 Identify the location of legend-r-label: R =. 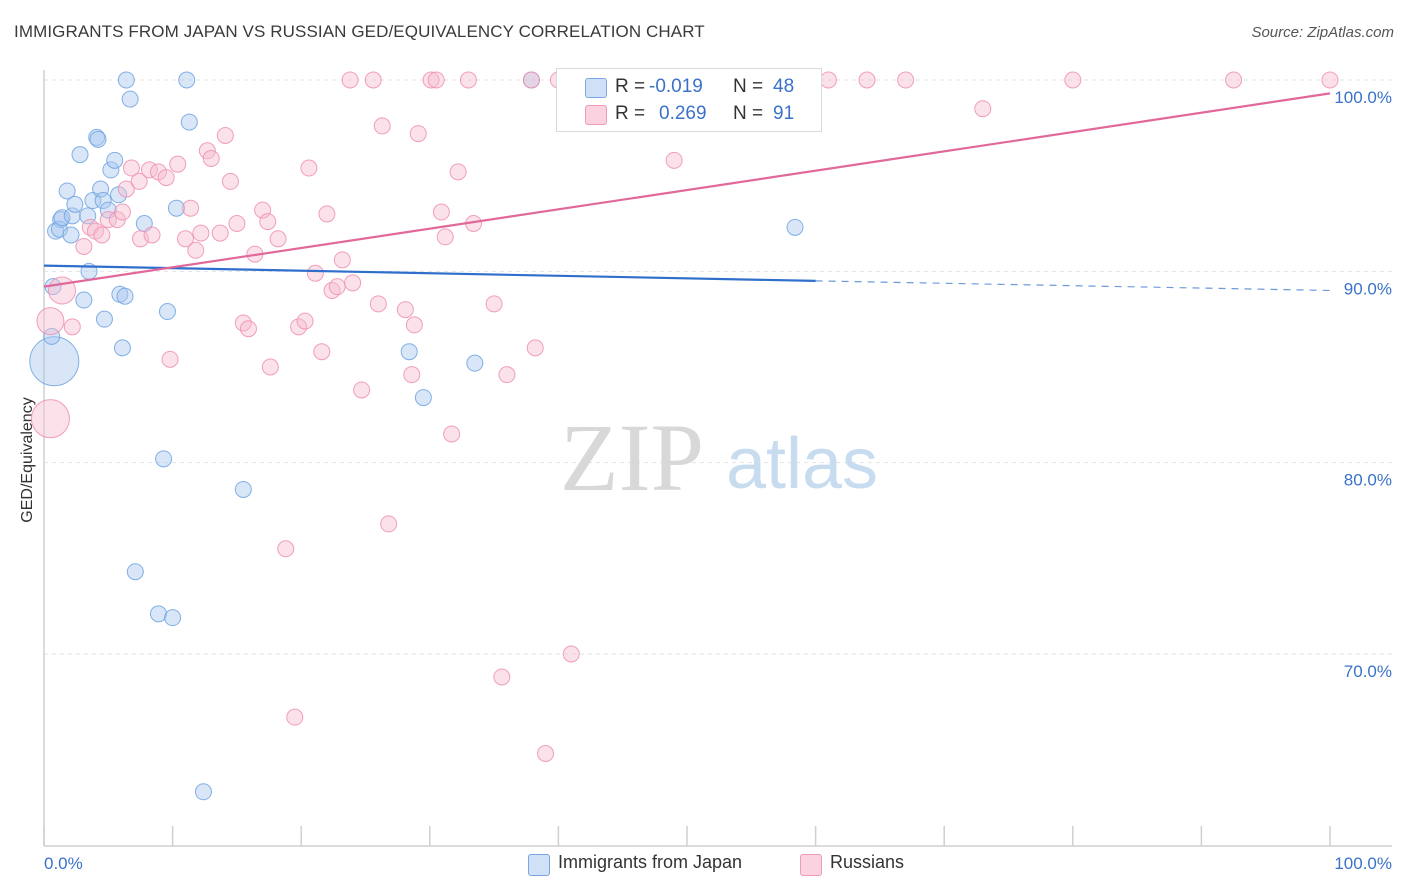
(630, 86).